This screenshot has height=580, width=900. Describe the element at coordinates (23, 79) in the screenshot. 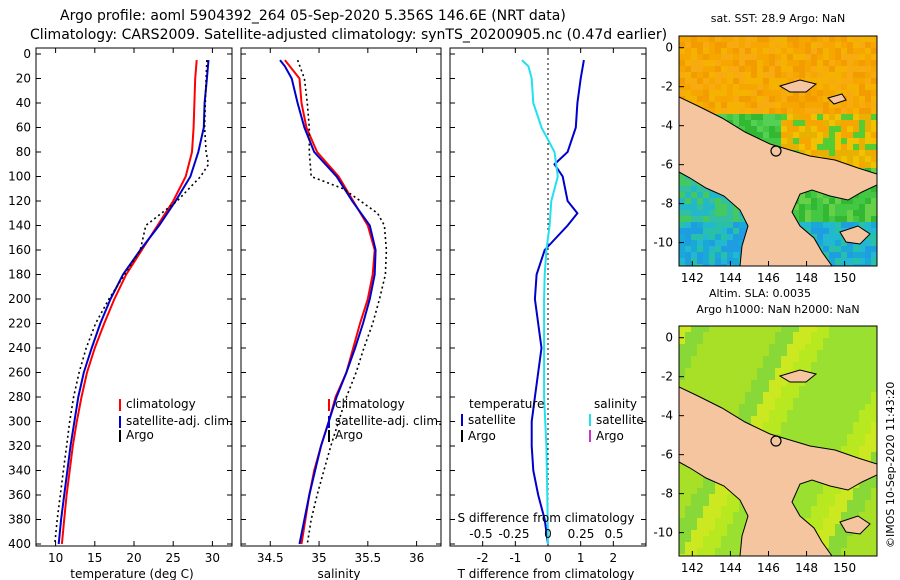

I see `depth-tick-label: 20` at that location.